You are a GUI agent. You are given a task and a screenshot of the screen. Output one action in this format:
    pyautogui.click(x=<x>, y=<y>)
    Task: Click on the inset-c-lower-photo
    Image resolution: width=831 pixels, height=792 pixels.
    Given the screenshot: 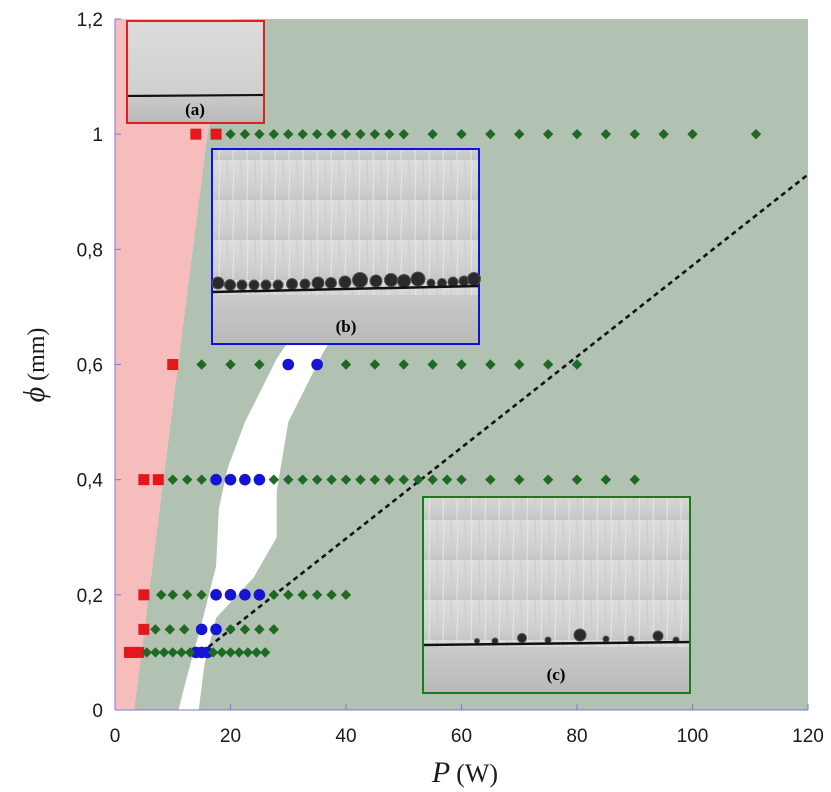 What is the action you would take?
    pyautogui.click(x=556, y=669)
    